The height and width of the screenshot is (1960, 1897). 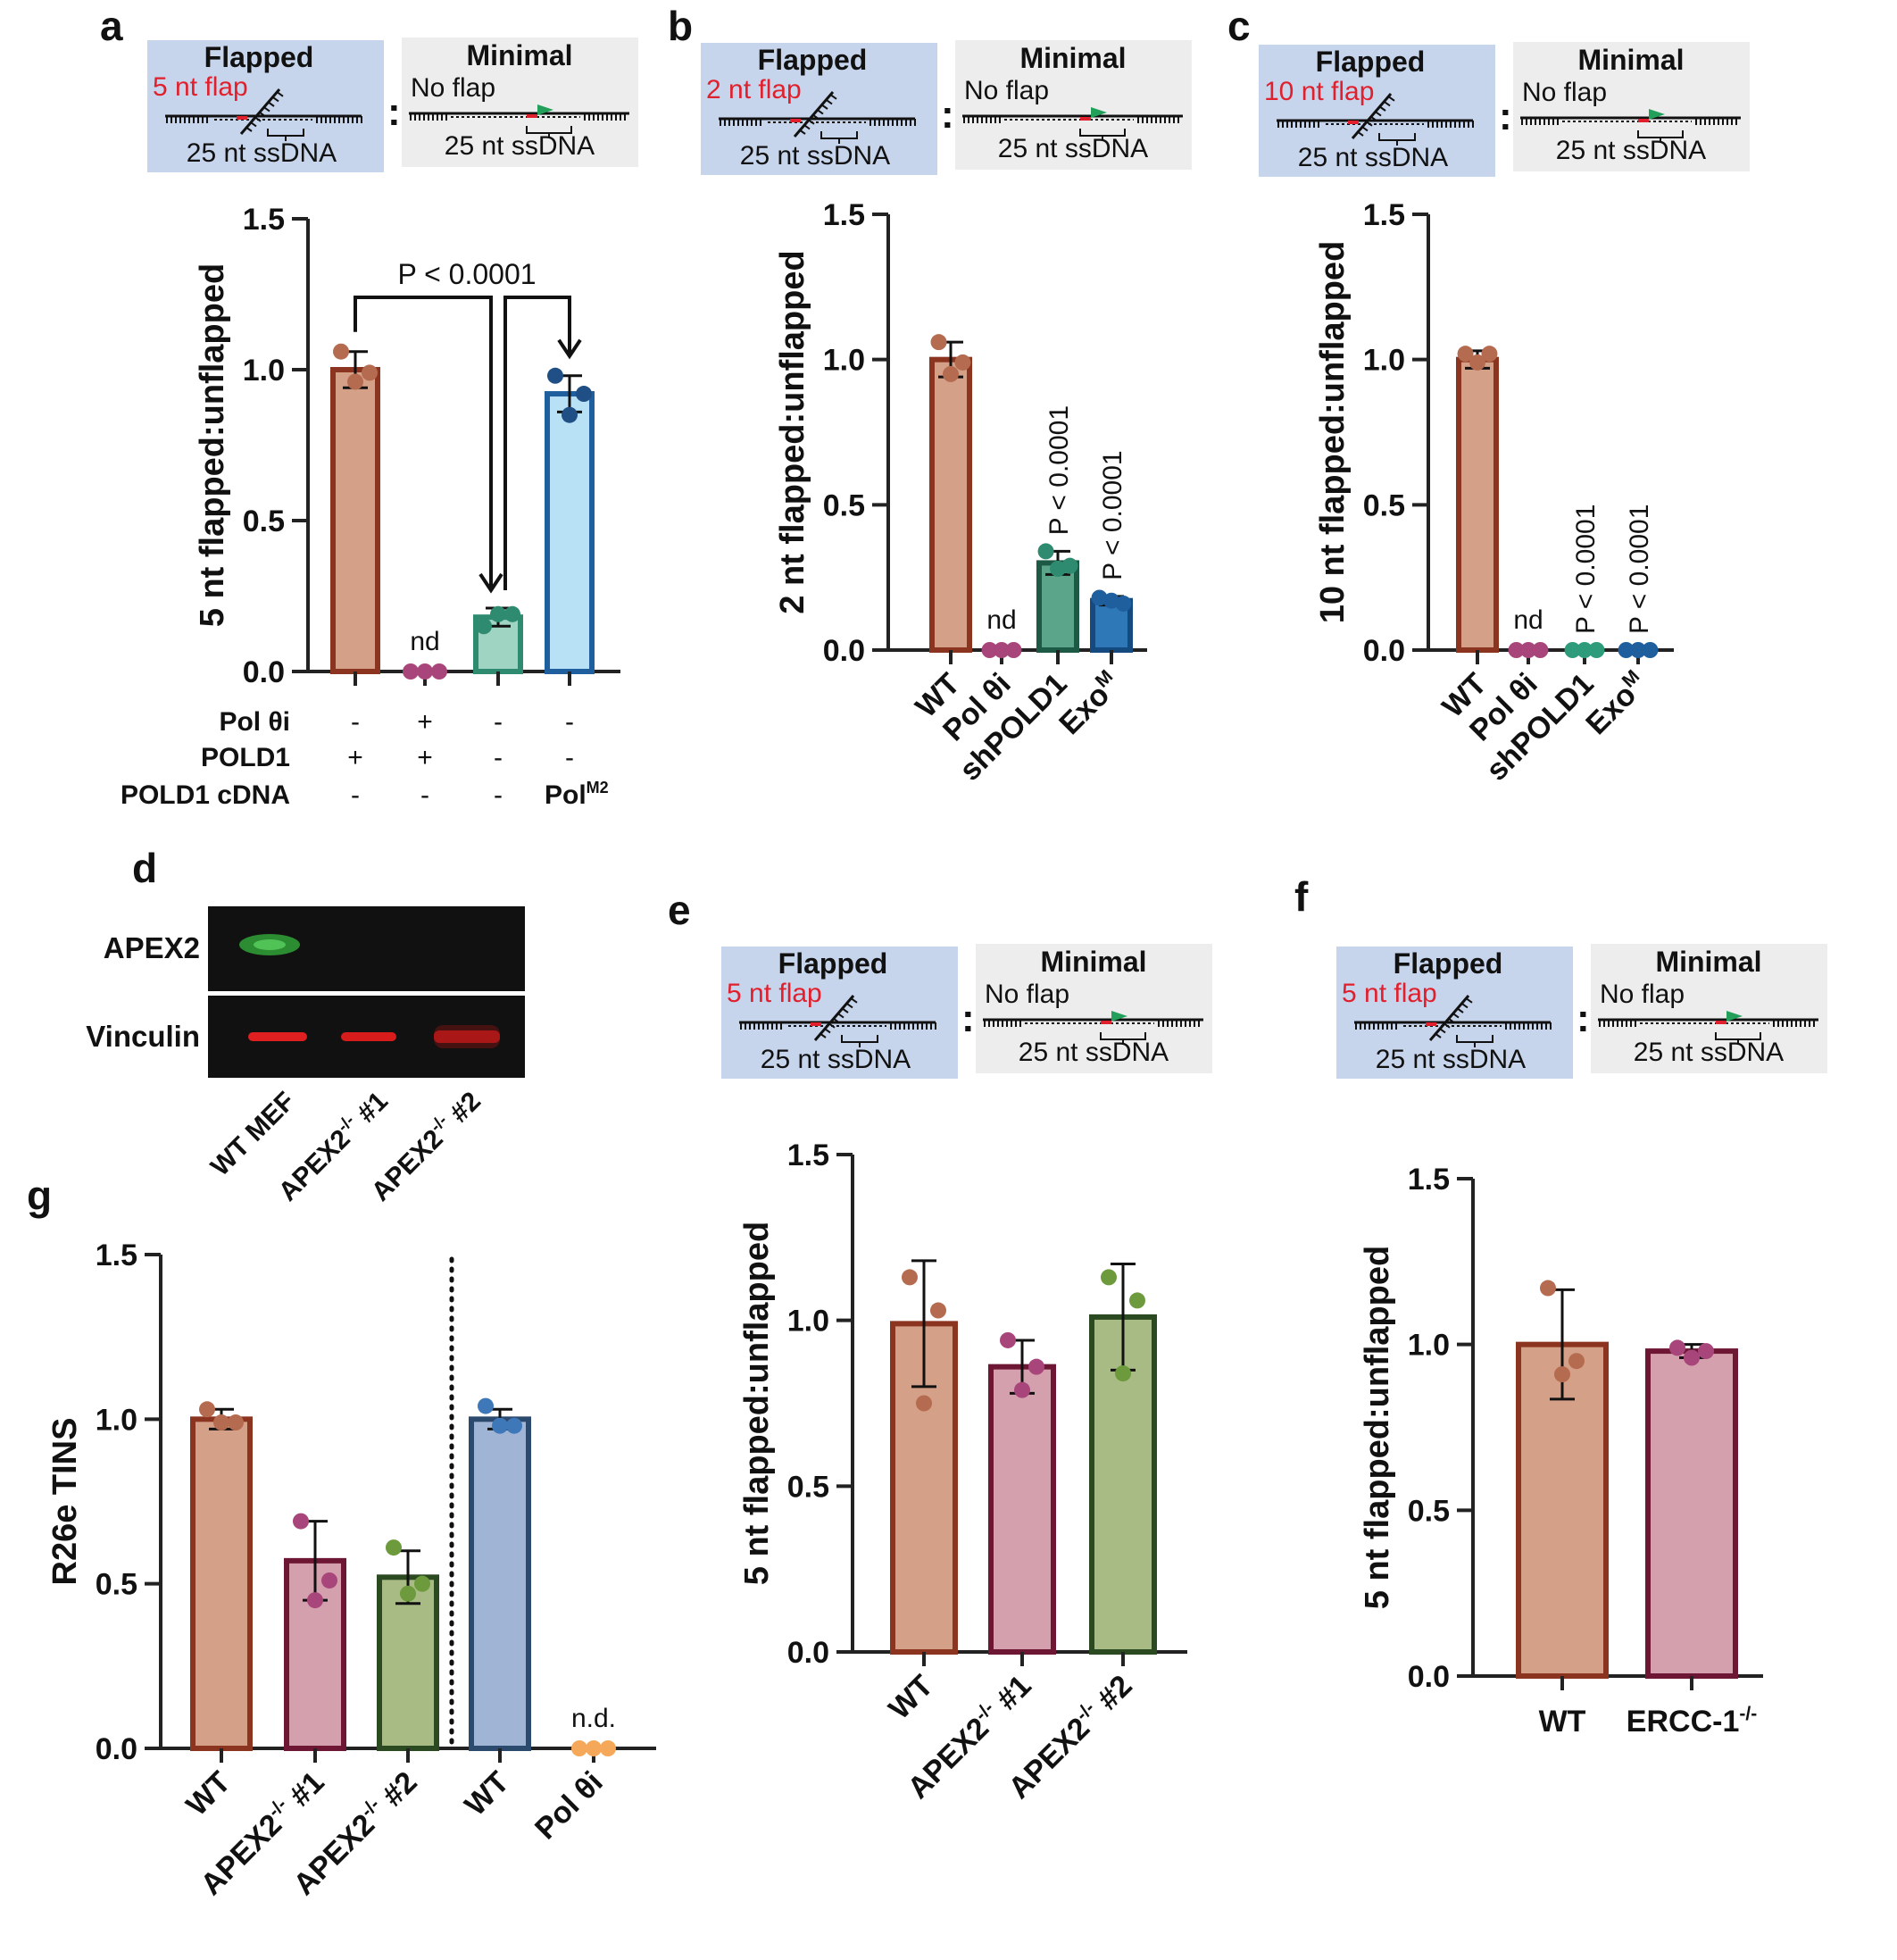 What do you see at coordinates (205, 795) in the screenshot?
I see `table-row-label: POLD1 cDNA` at bounding box center [205, 795].